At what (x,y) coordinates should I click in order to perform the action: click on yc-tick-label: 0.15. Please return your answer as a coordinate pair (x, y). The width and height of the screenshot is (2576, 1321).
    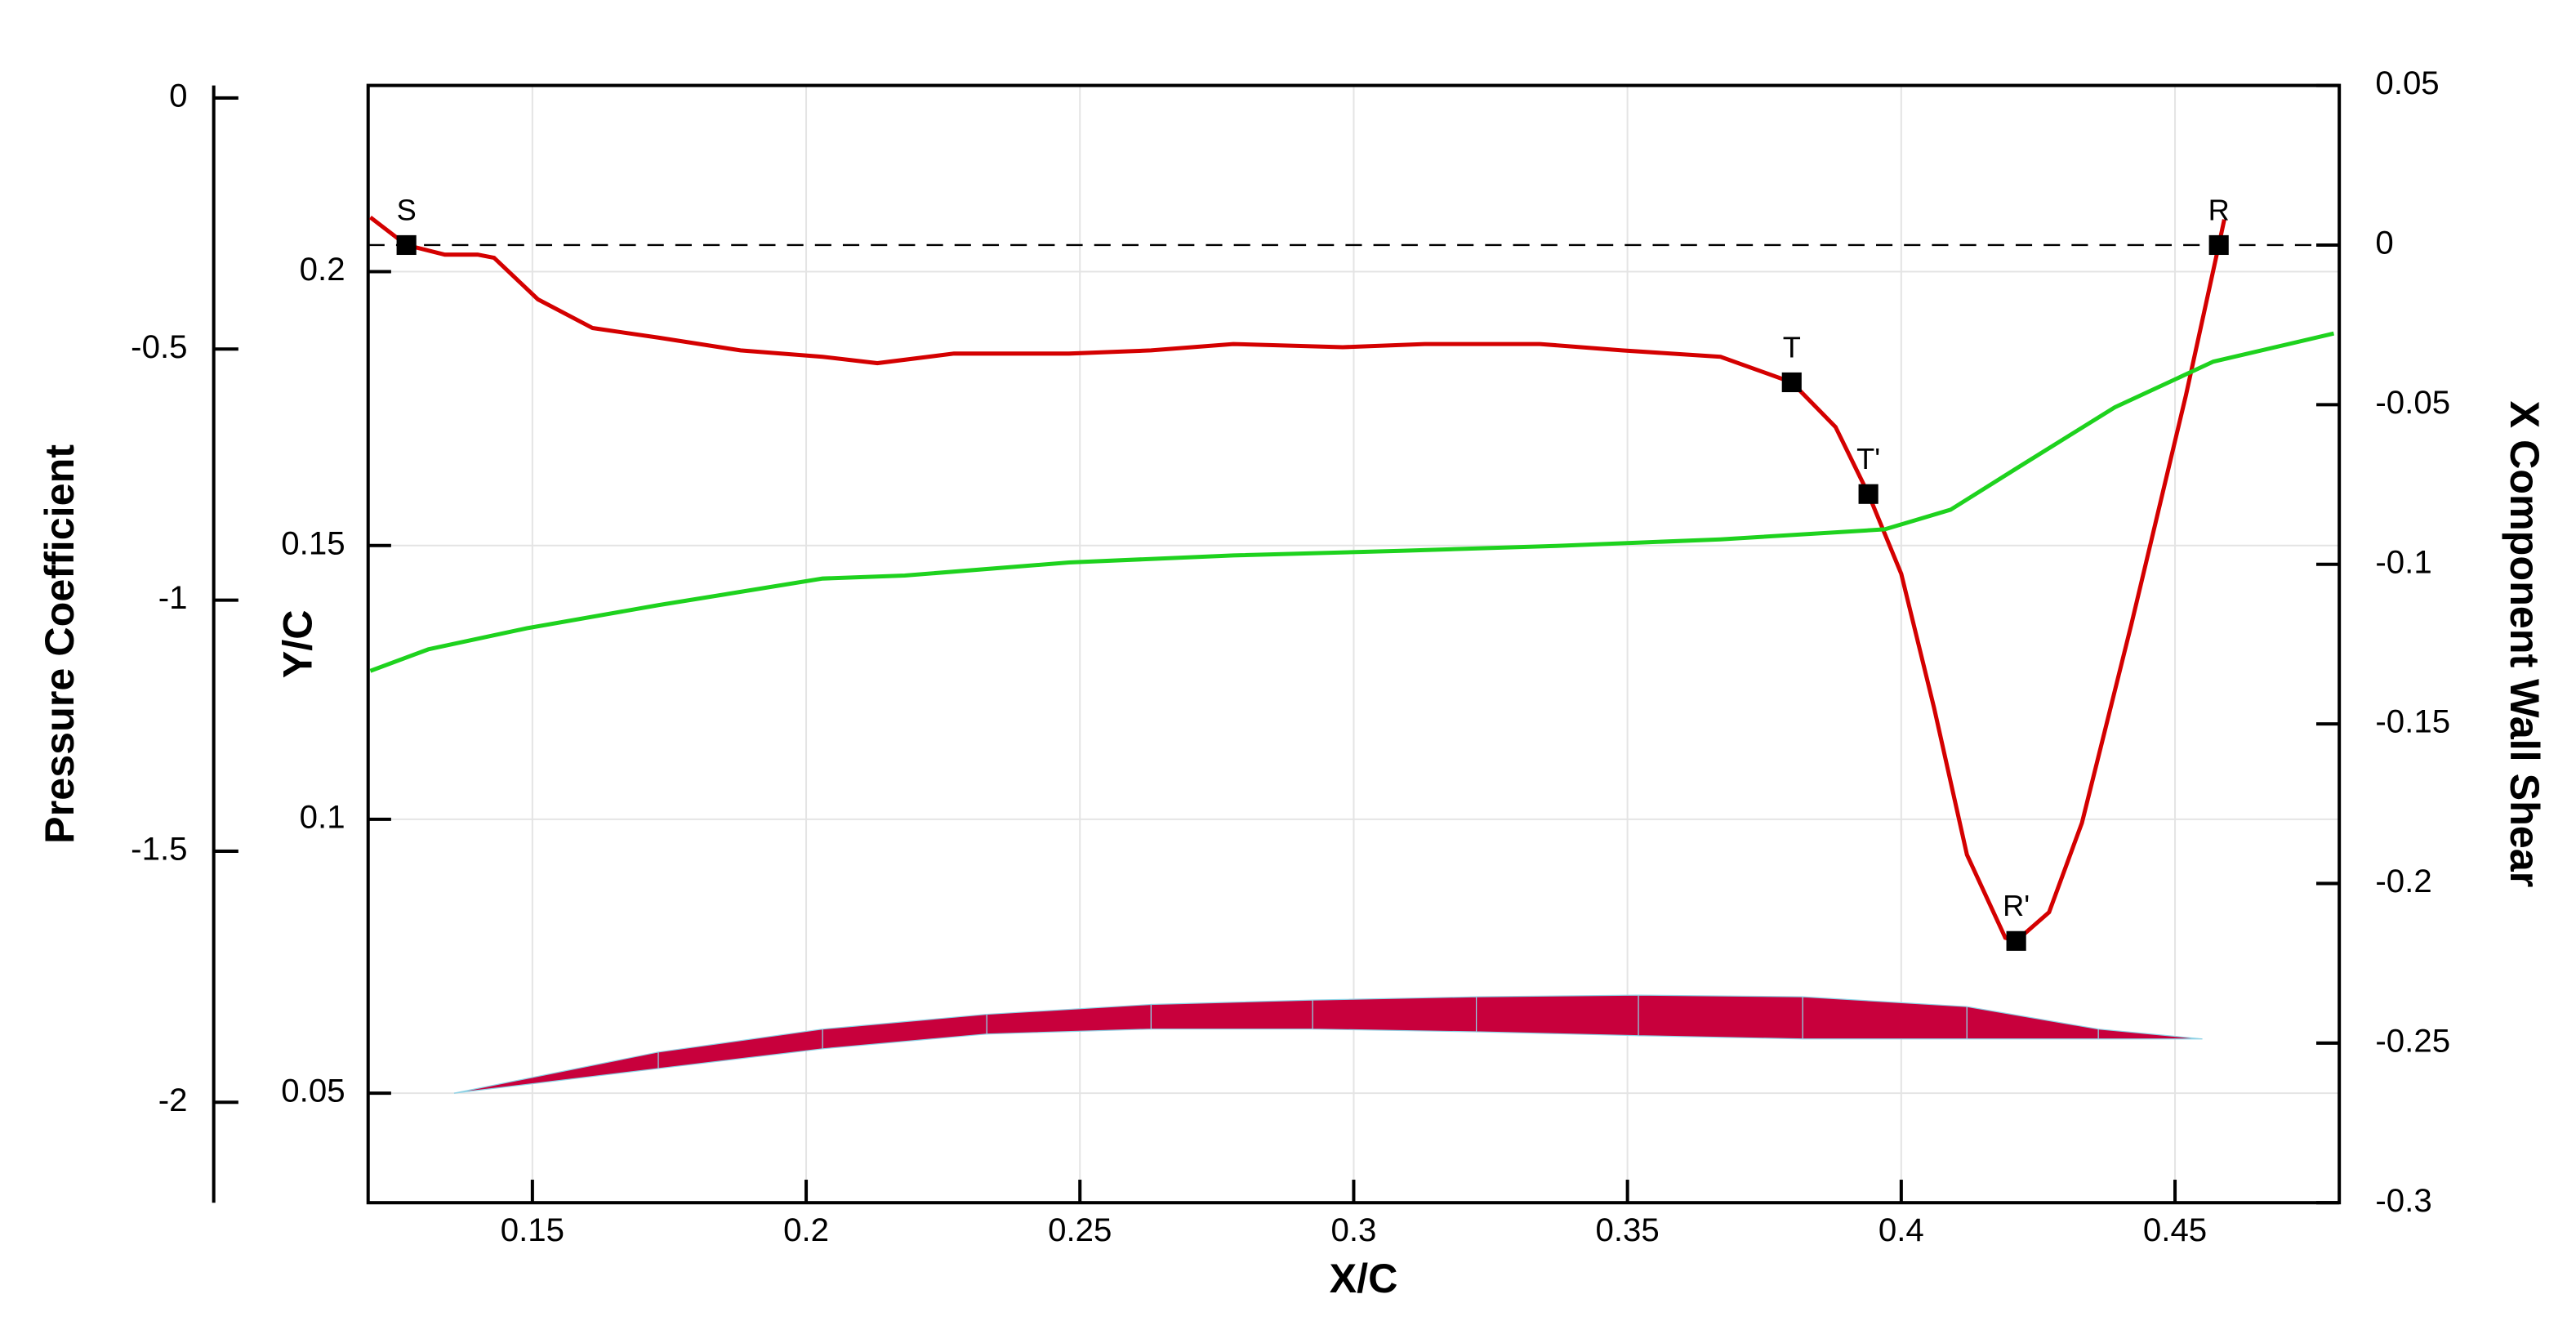
    Looking at the image, I should click on (313, 542).